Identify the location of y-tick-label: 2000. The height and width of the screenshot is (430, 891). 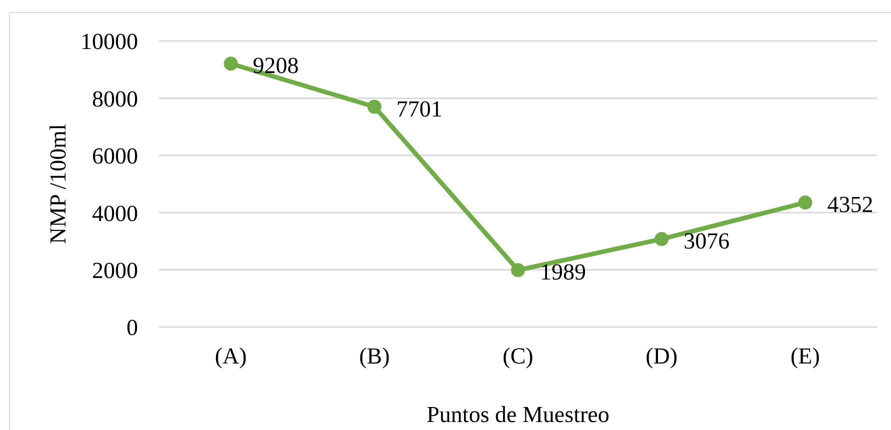
(115, 270).